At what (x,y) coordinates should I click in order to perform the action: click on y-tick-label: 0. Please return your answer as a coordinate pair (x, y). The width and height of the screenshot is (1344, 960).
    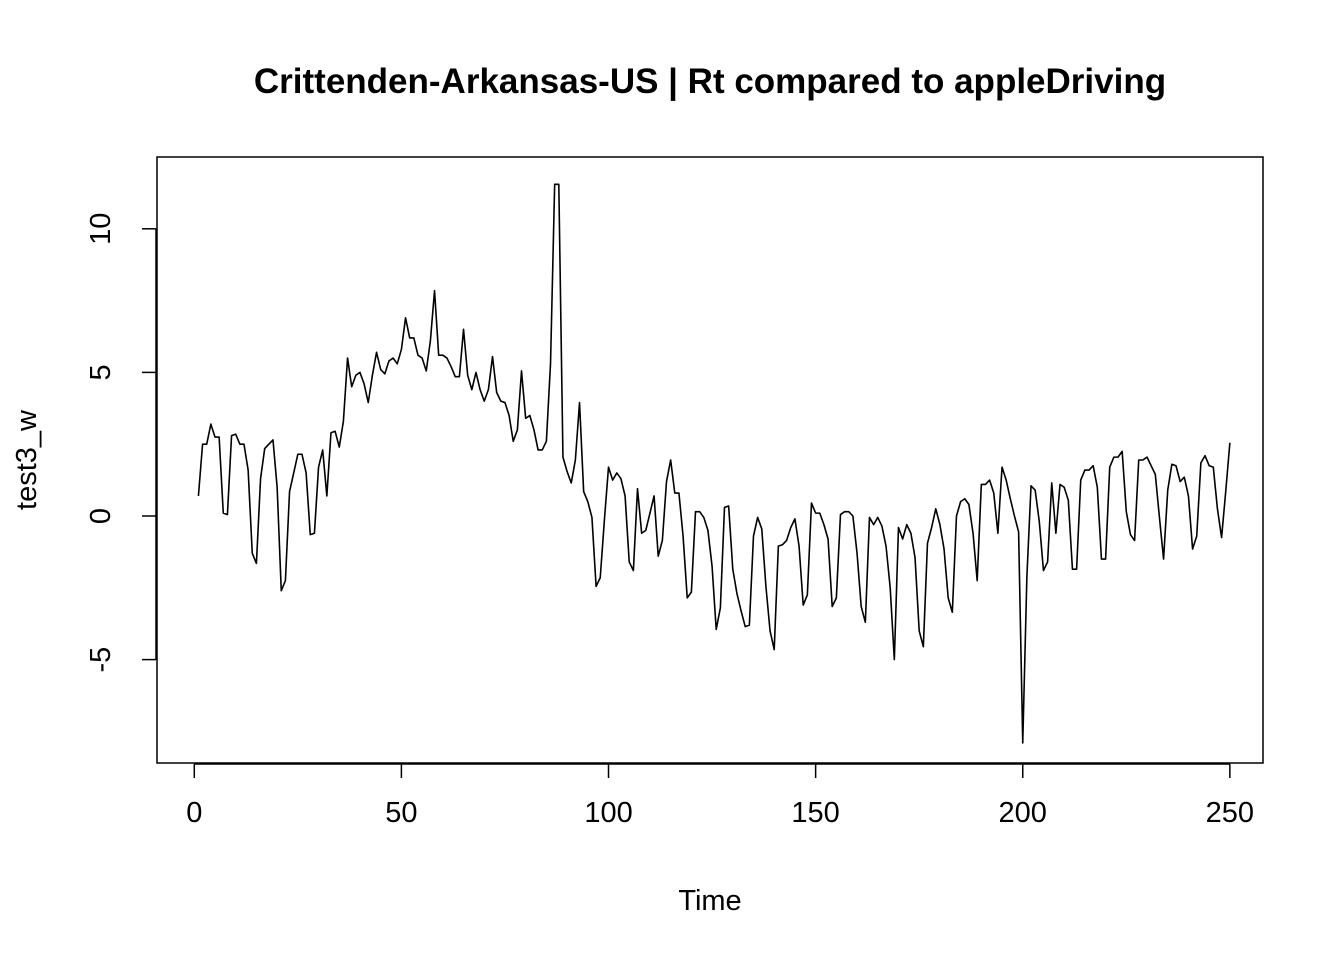
    Looking at the image, I should click on (101, 516).